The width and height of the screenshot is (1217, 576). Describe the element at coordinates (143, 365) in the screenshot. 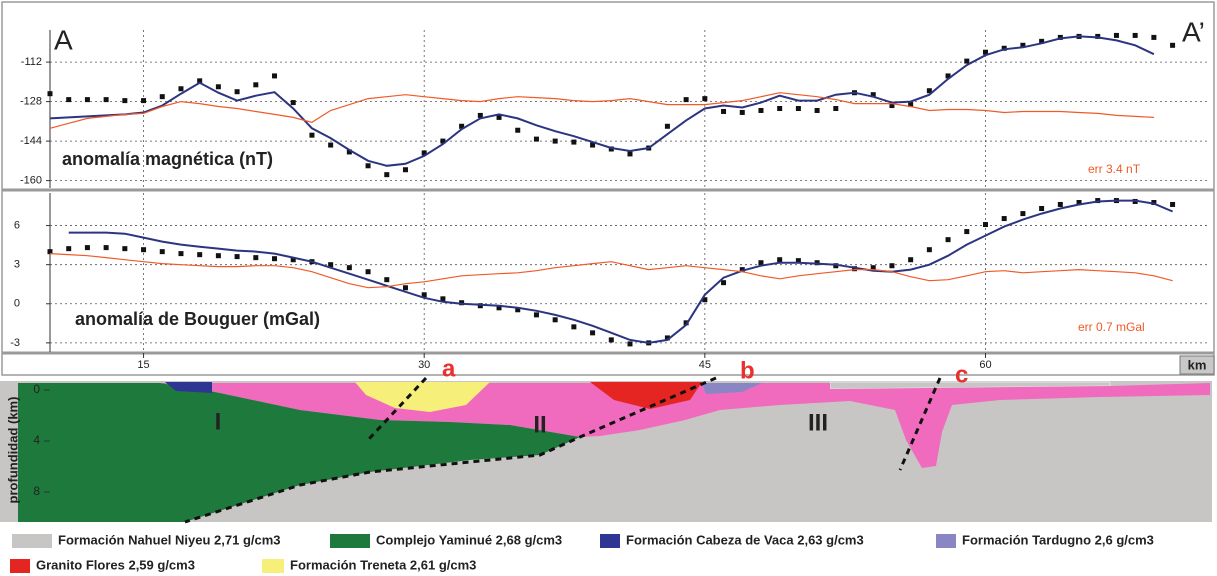

I see `x-tick-label: 15` at that location.